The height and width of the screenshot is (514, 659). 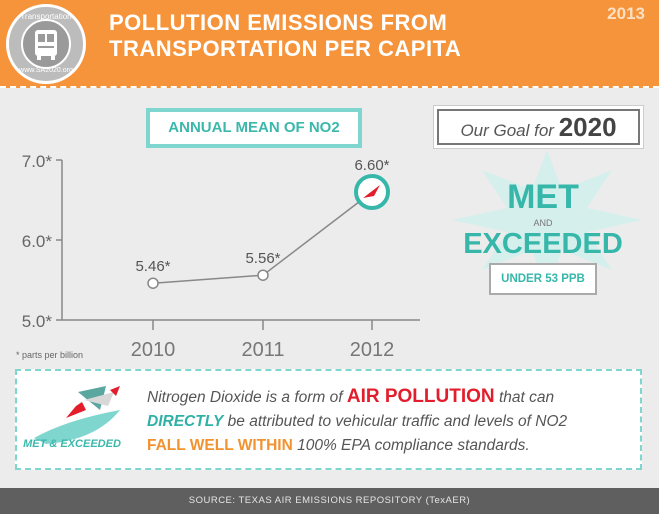 I want to click on rocket-badge-icon, so click(x=77, y=415).